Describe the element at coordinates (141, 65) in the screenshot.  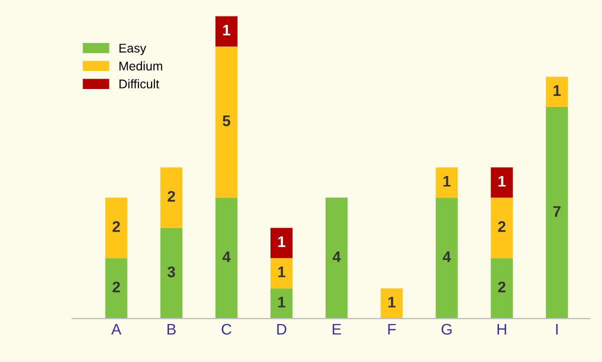
I see `legend-label: Medium` at that location.